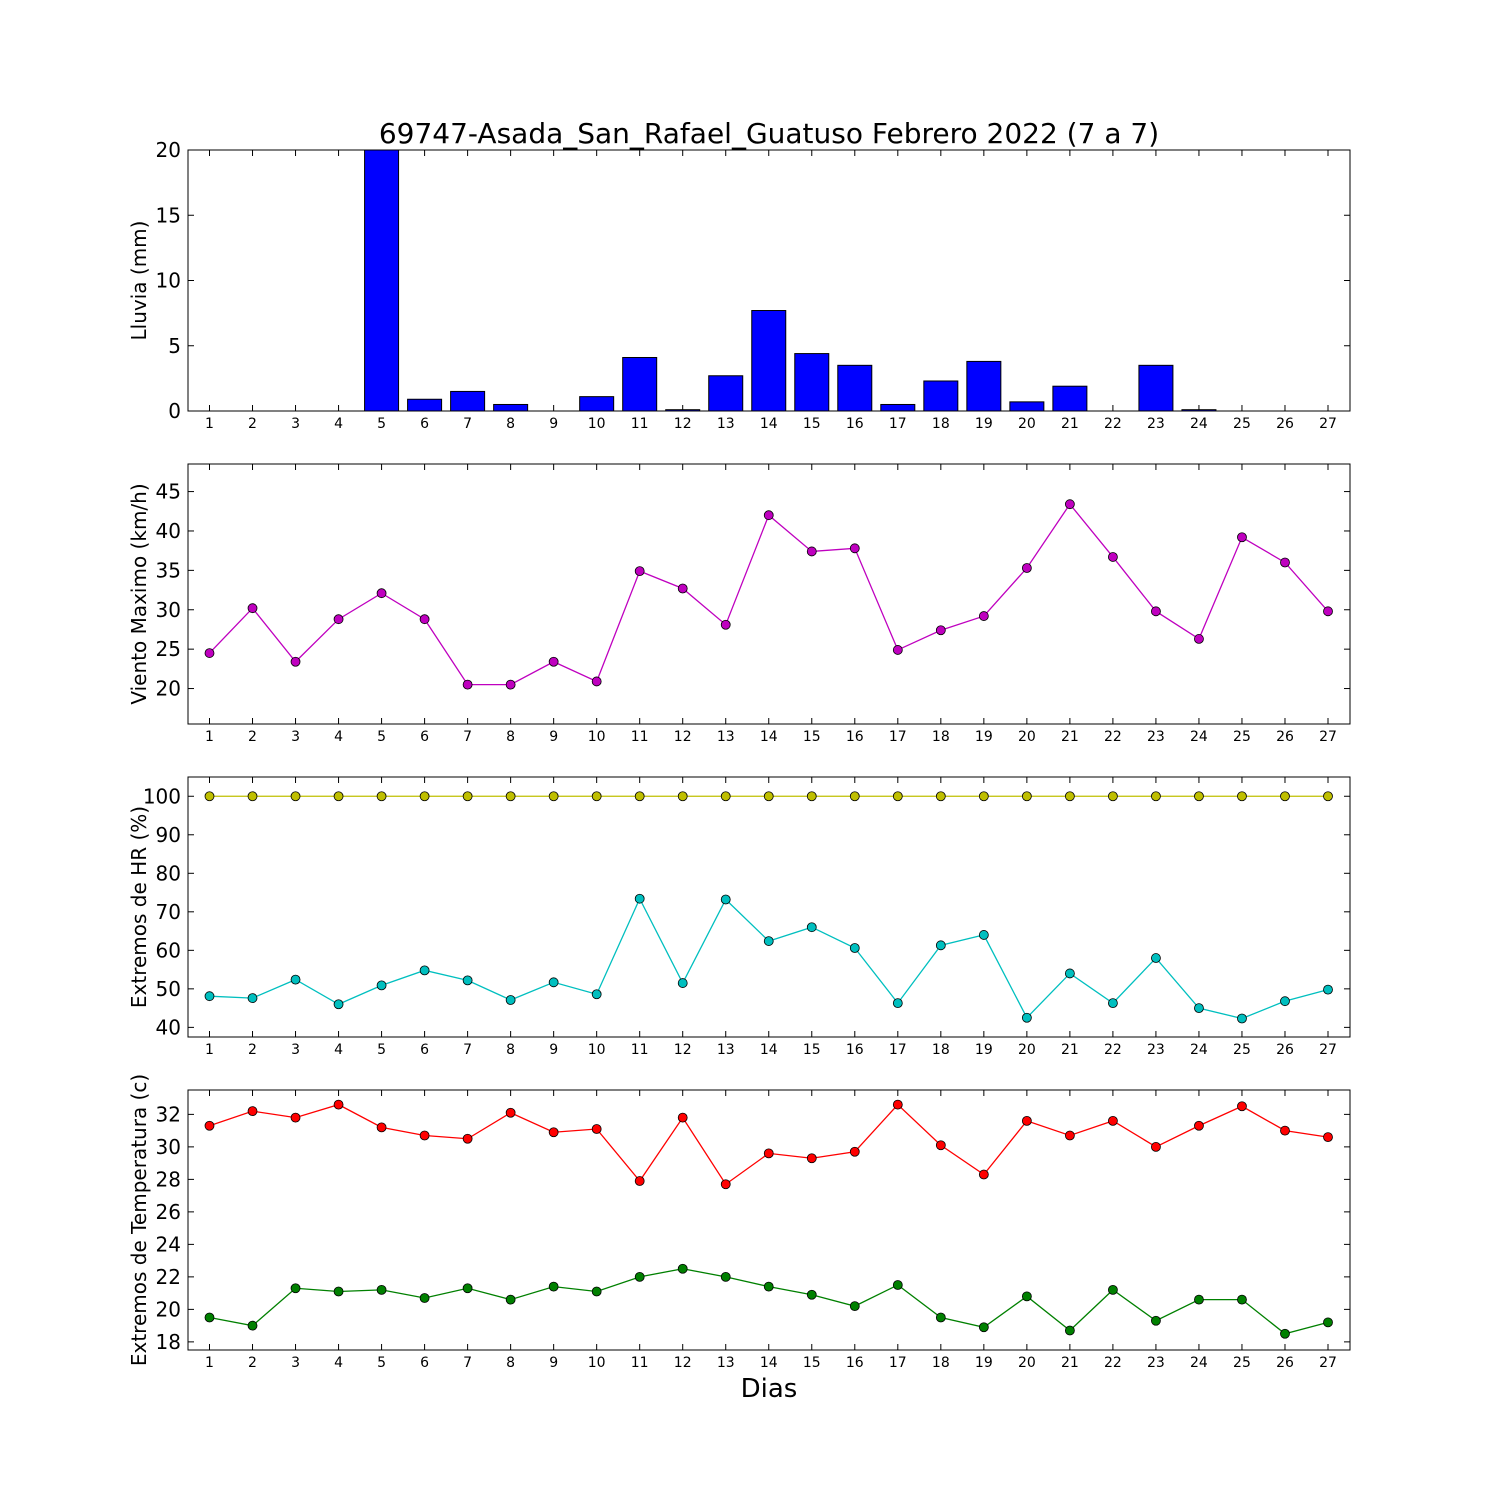 This screenshot has height=1500, width=1500. I want to click on y-tick-label: 40, so click(168, 531).